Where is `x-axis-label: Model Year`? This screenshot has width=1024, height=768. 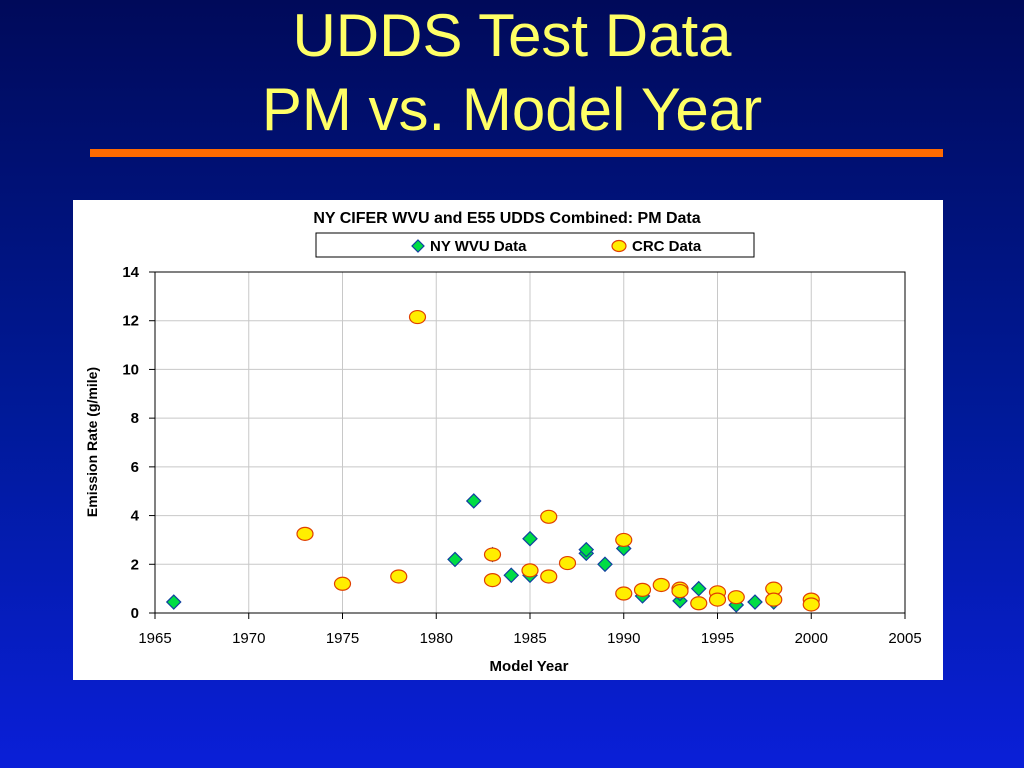 x-axis-label: Model Year is located at coordinates (529, 666).